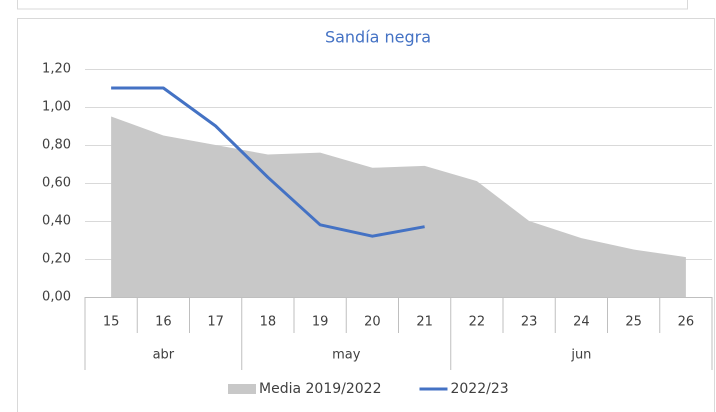  I want to click on x-tick-label: 19, so click(320, 322).